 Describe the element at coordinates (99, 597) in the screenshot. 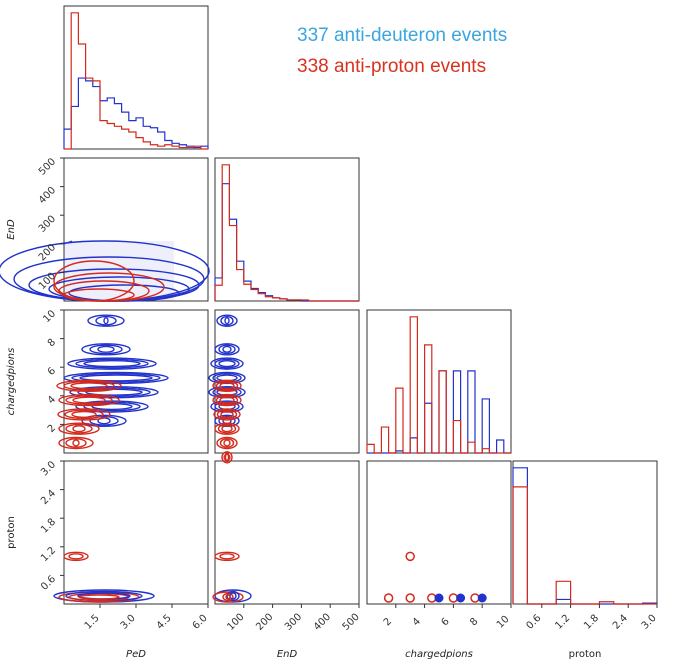

I see `contour-proton-proton-PeD` at that location.